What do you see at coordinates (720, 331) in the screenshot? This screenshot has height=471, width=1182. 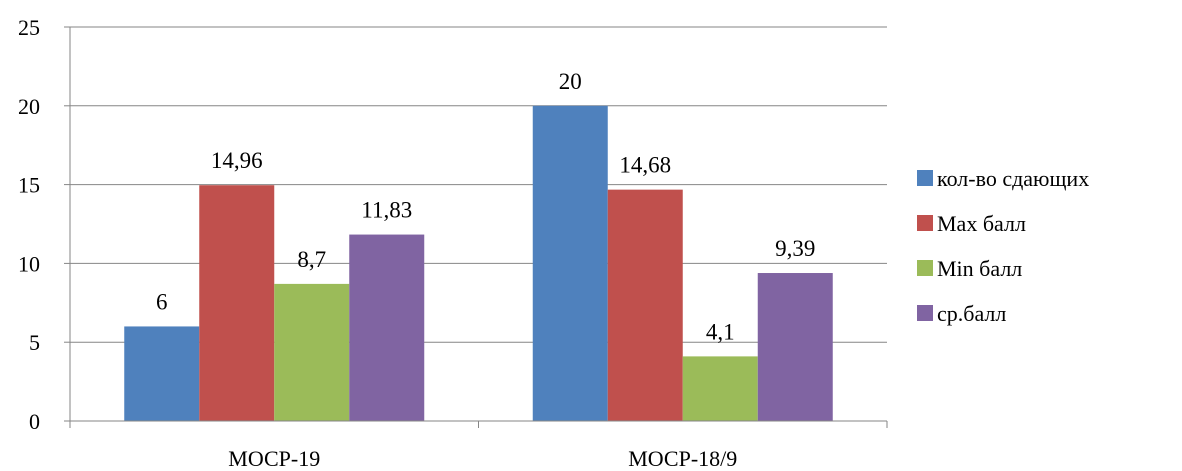 I see `data-label: 4,1` at bounding box center [720, 331].